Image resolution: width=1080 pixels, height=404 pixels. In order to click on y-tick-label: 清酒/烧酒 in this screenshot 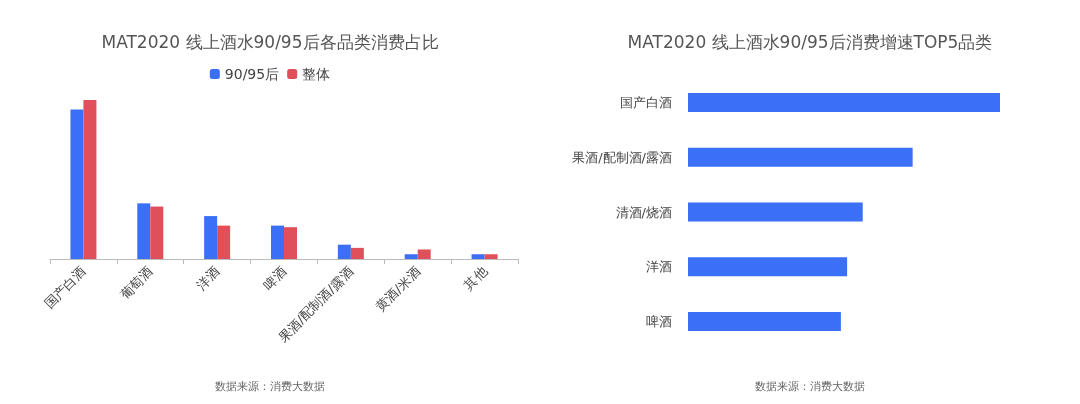, I will do `click(643, 212)`.